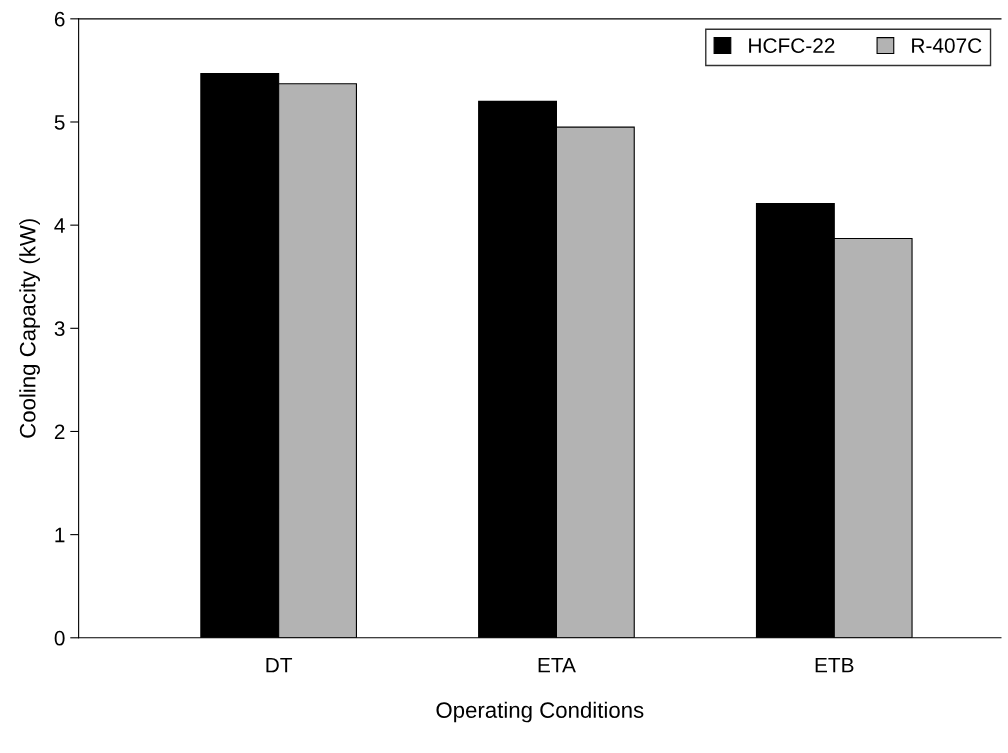 This screenshot has height=753, width=1008. Describe the element at coordinates (59, 432) in the screenshot. I see `y-tick-label: 2` at that location.